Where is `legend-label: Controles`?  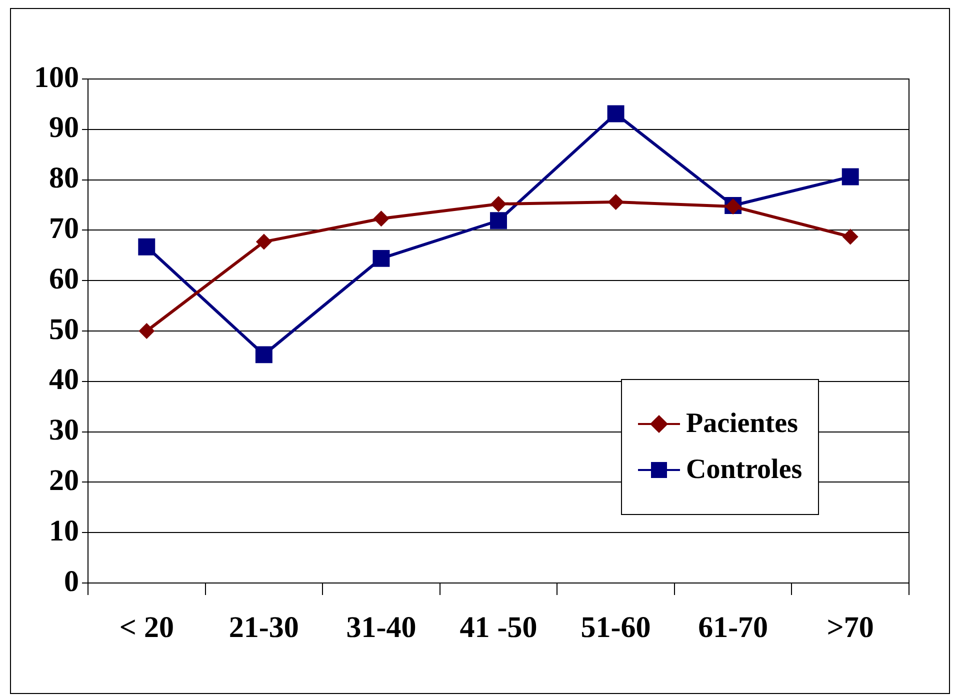
legend-label: Controles is located at coordinates (744, 470).